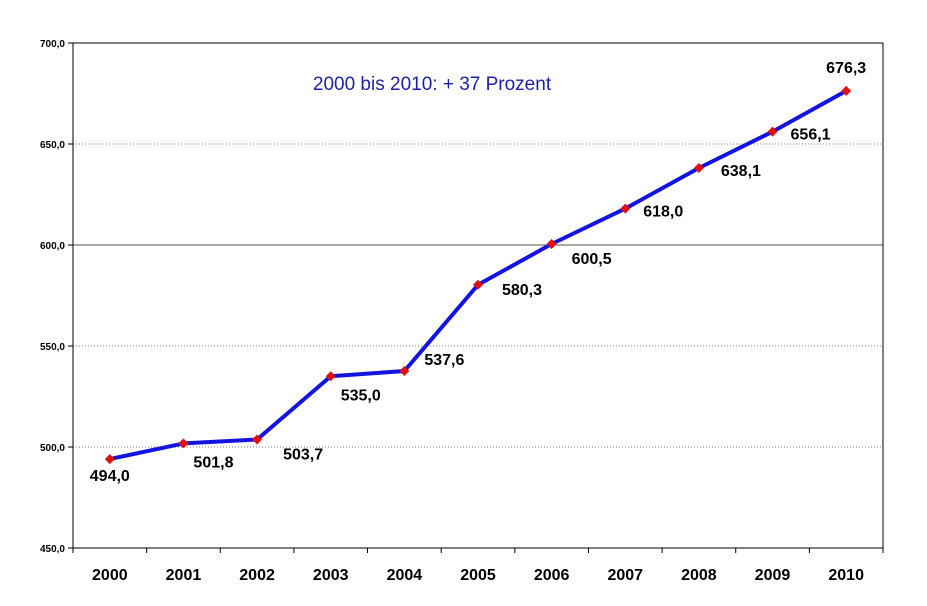 This screenshot has width=927, height=606. What do you see at coordinates (773, 575) in the screenshot?
I see `x-tick-label: 2009` at bounding box center [773, 575].